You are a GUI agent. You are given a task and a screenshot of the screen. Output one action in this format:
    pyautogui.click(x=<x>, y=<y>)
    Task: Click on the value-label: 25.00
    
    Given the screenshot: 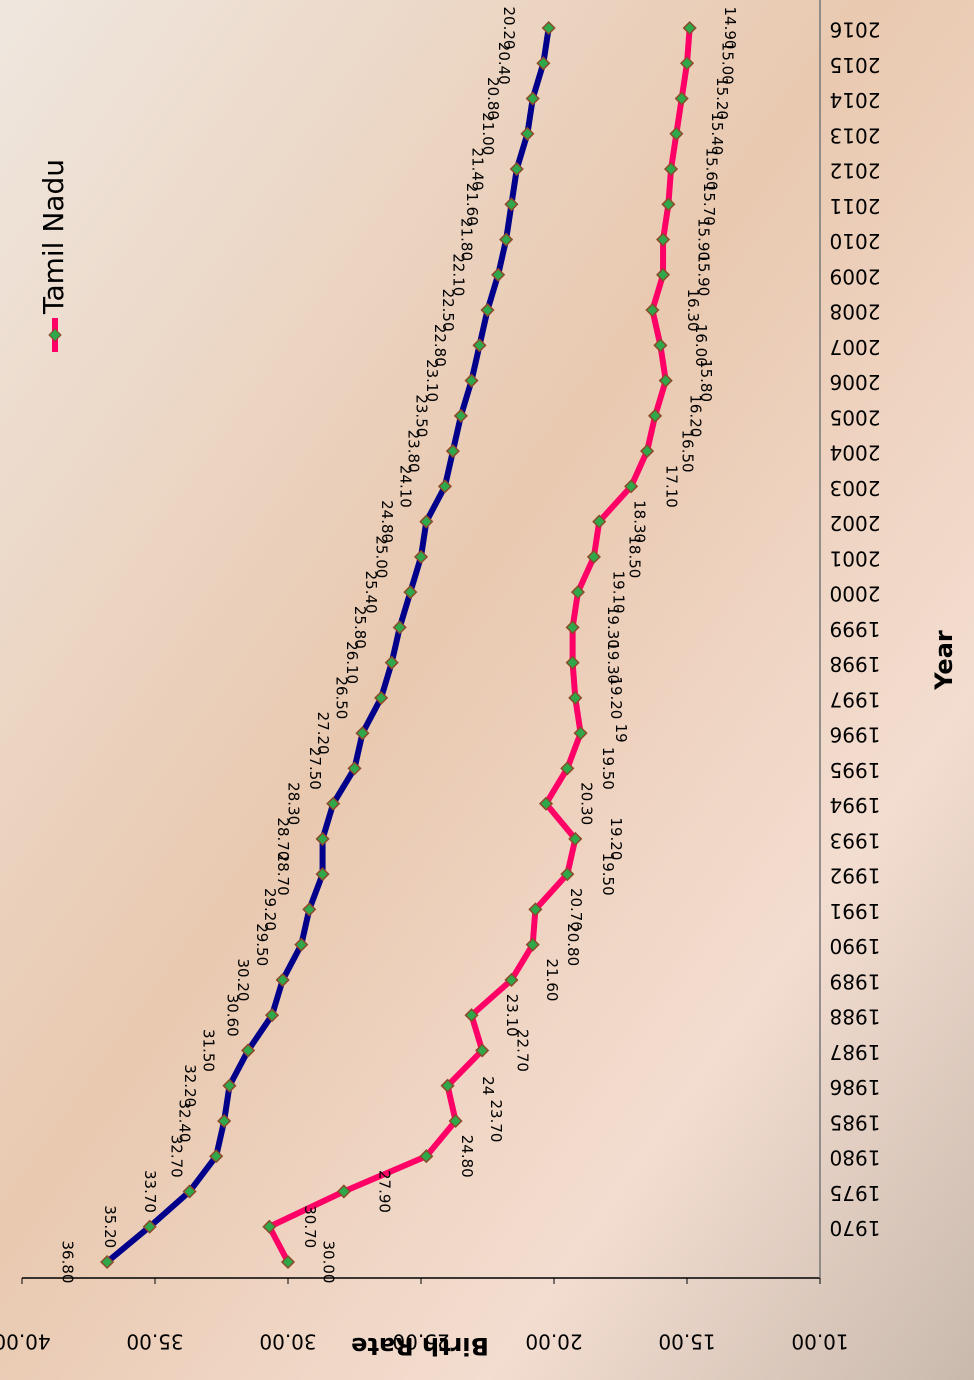 What is the action you would take?
    pyautogui.click(x=382, y=556)
    